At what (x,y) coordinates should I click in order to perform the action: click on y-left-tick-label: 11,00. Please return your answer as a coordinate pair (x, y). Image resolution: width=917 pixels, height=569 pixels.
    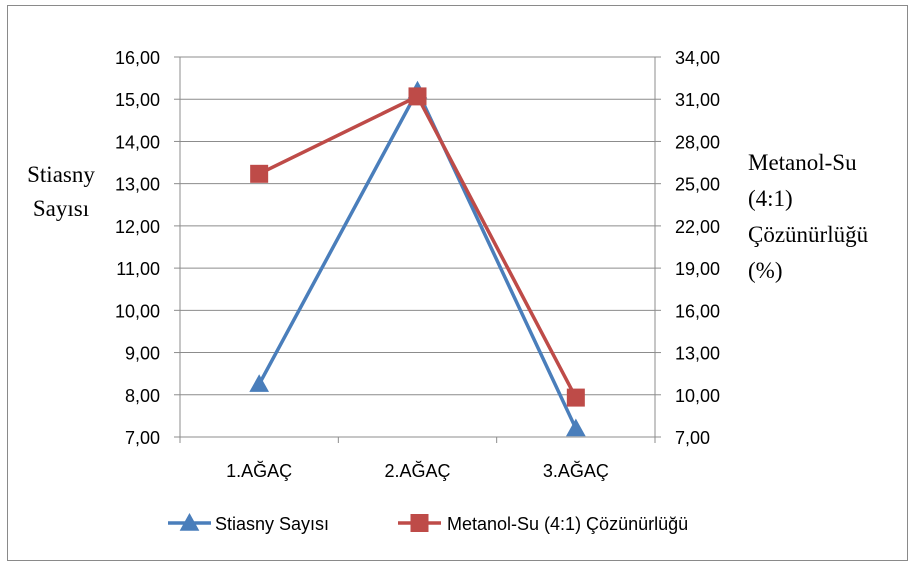
    Looking at the image, I should click on (138, 269).